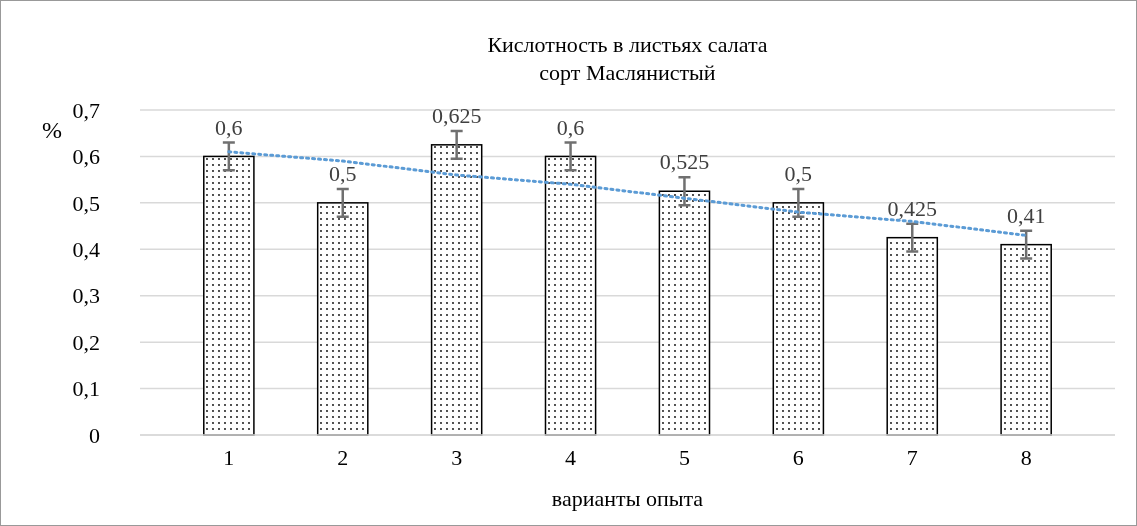 The height and width of the screenshot is (526, 1137). I want to click on x-tick-label: 4, so click(571, 457).